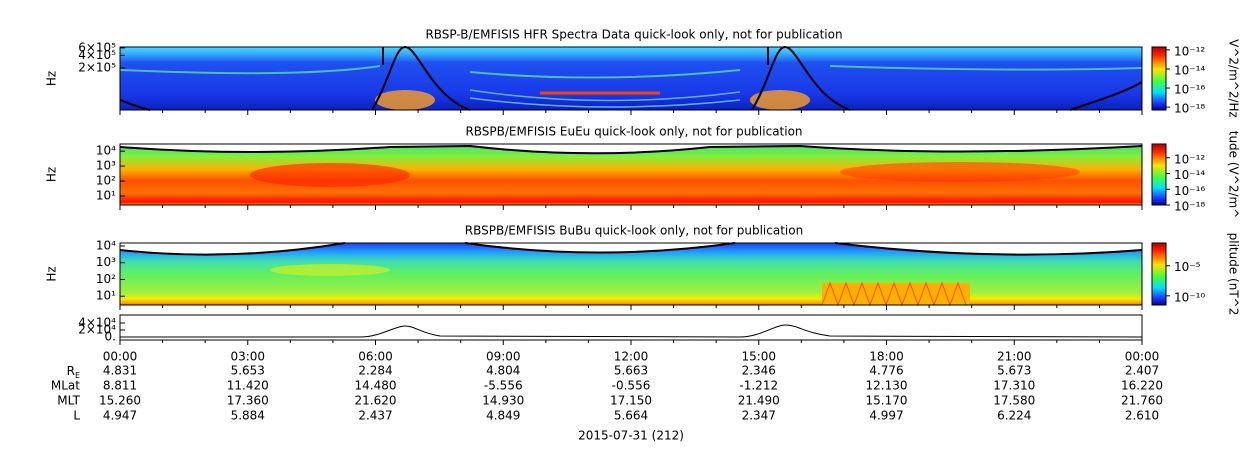 The width and height of the screenshot is (1250, 449). What do you see at coordinates (375, 416) in the screenshot?
I see `ephemeris-value: 2.437` at bounding box center [375, 416].